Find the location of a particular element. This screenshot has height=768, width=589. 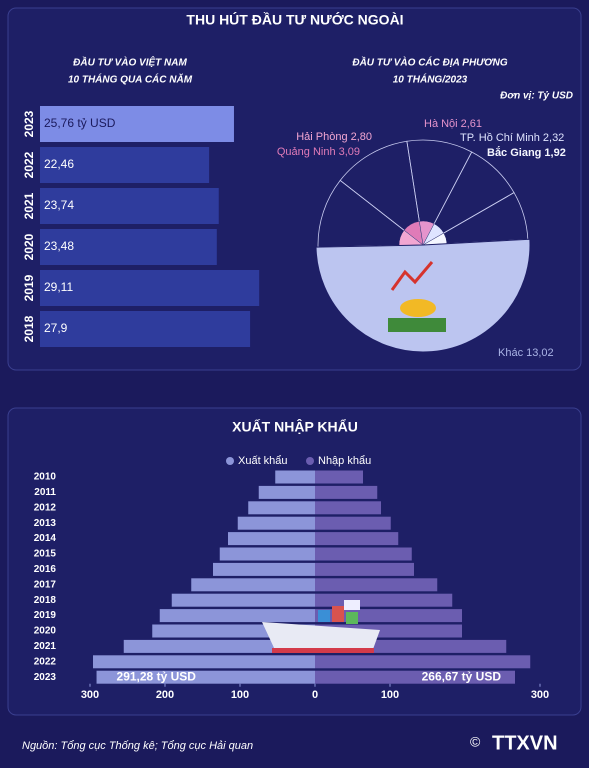

ship-hull is located at coordinates (321, 637).